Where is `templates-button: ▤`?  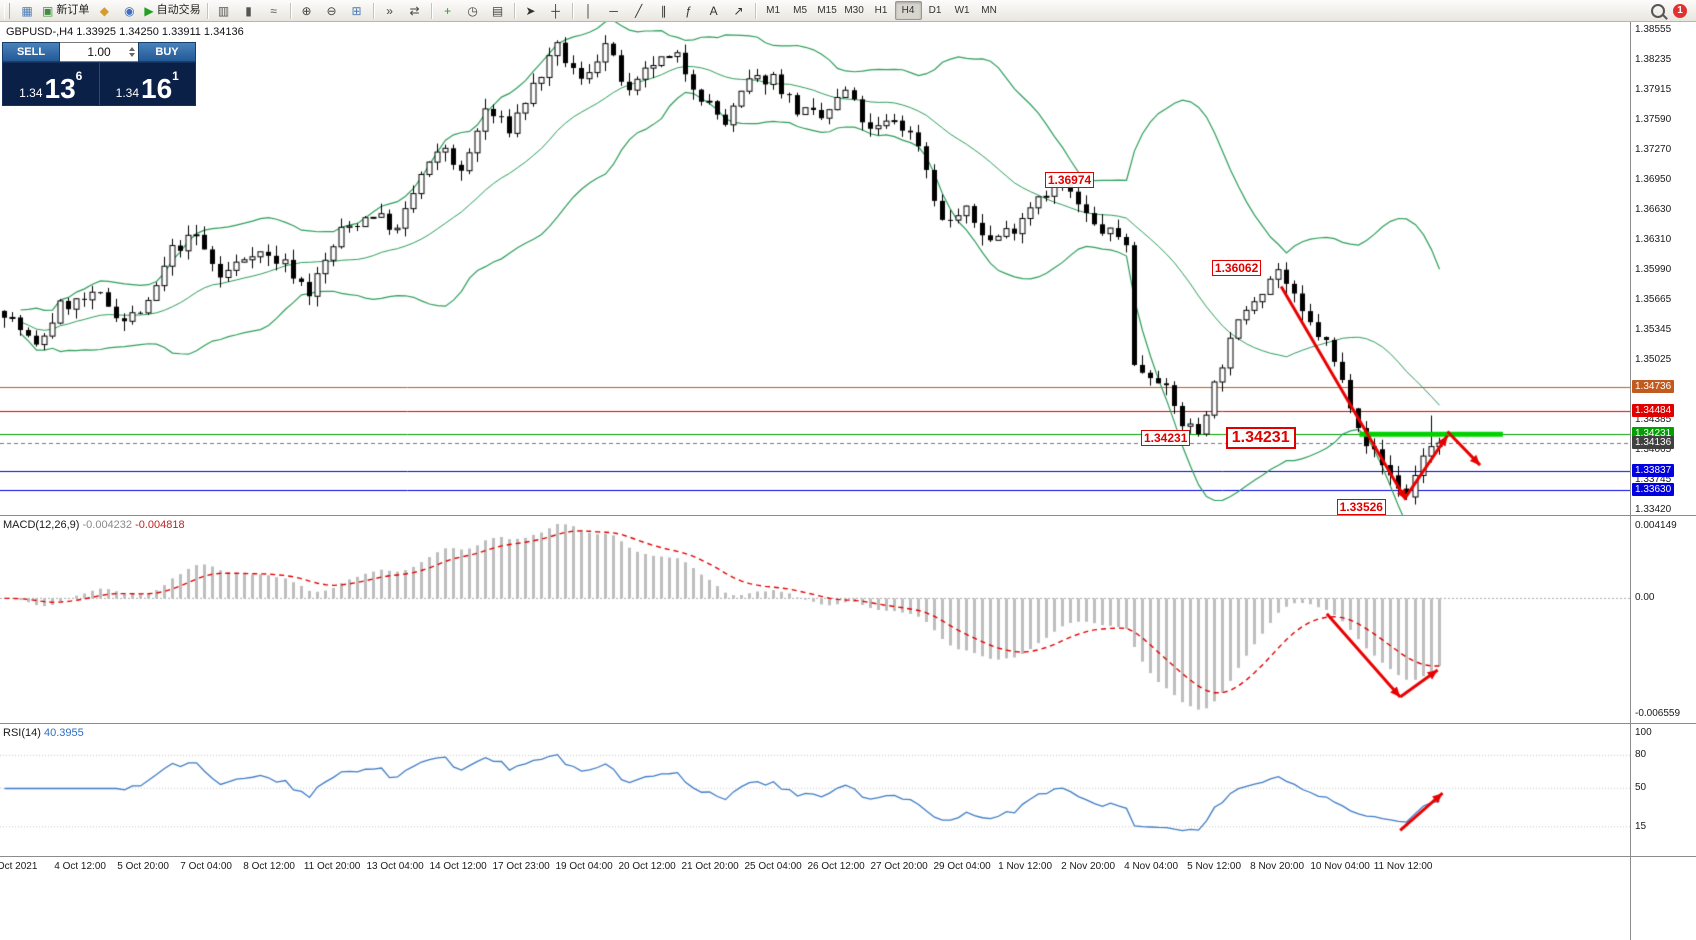 templates-button: ▤ is located at coordinates (498, 11).